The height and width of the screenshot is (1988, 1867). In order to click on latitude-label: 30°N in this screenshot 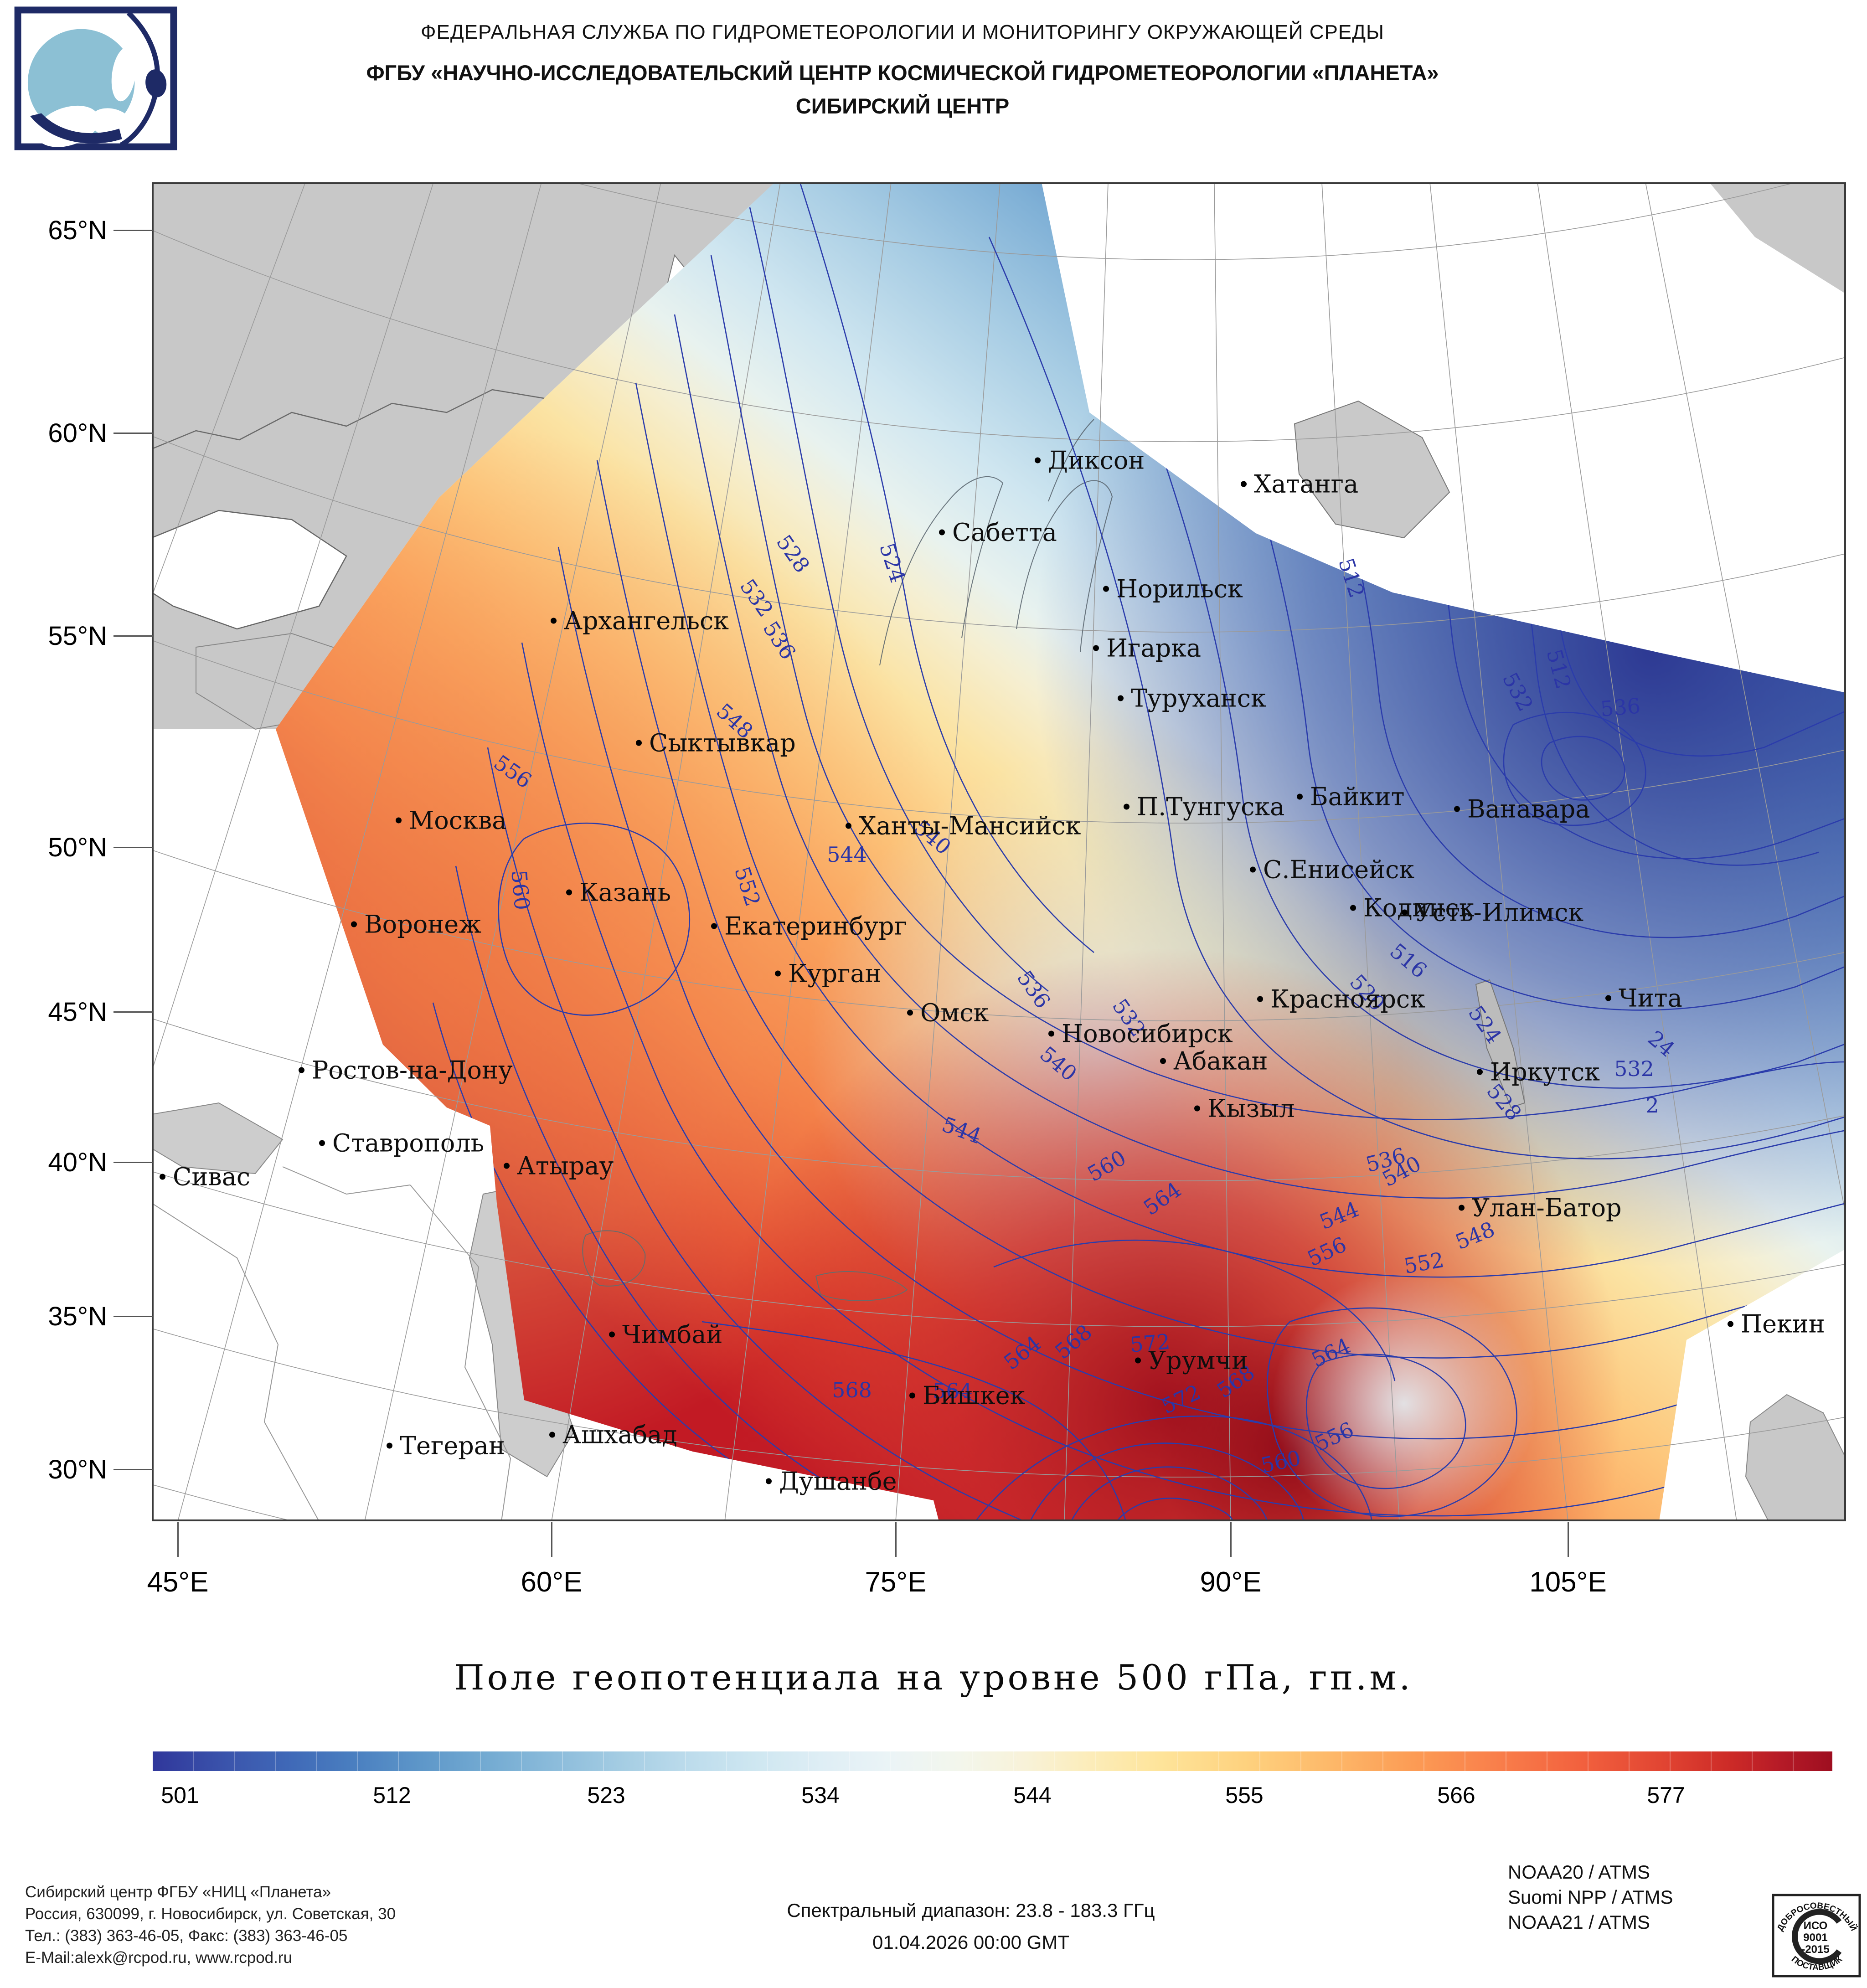, I will do `click(77, 1469)`.